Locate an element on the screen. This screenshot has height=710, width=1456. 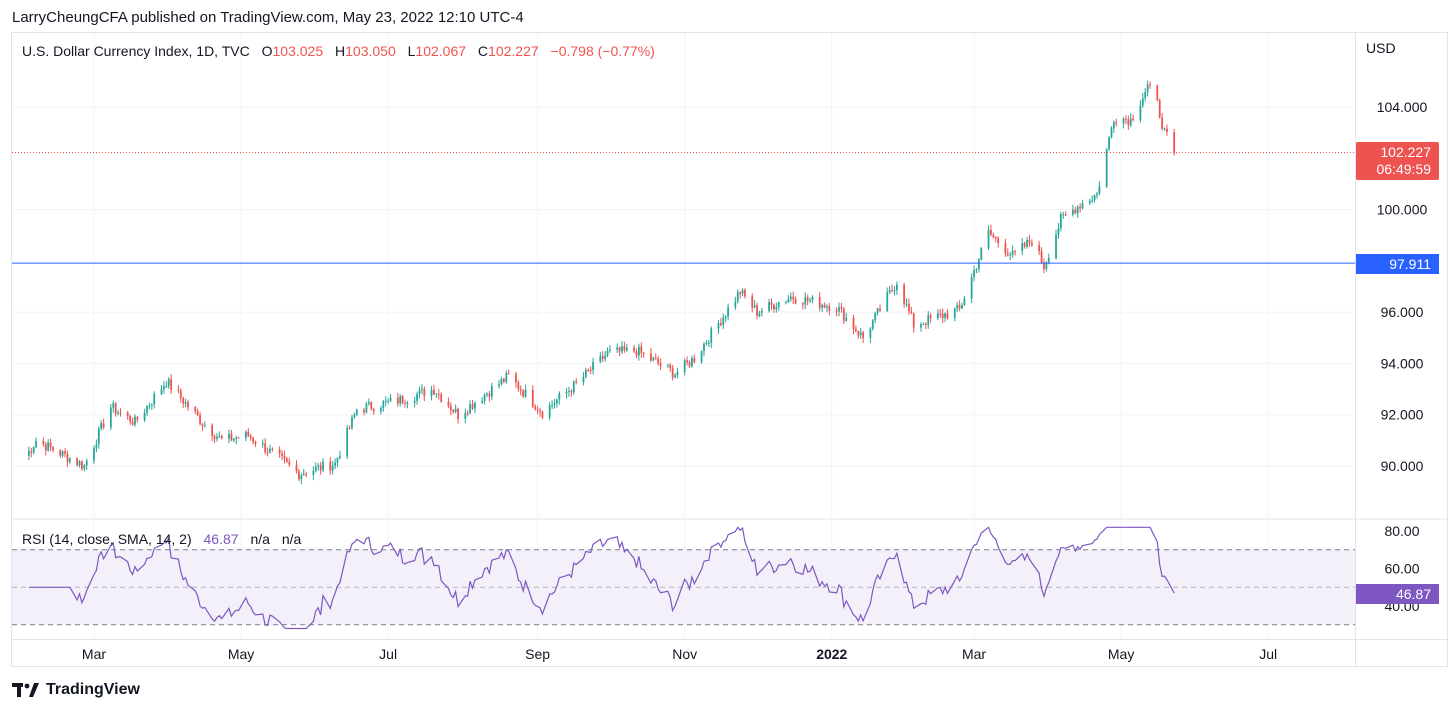
bar-countdown: 06:49:59 is located at coordinates (1404, 169).